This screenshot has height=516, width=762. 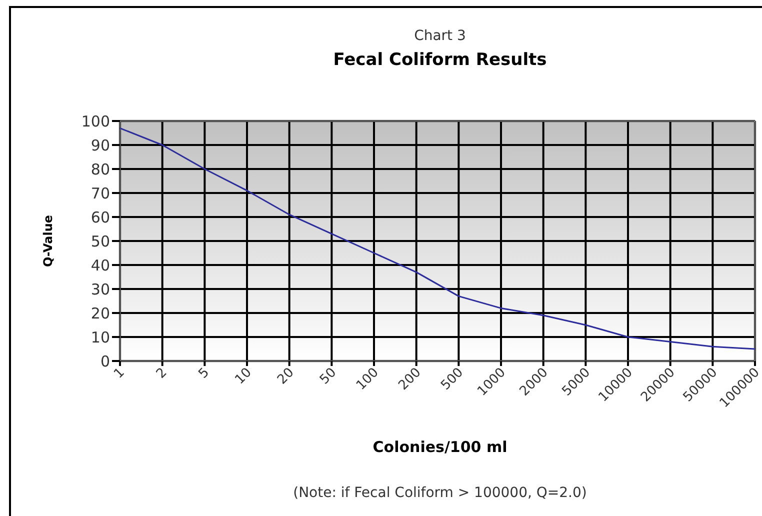 What do you see at coordinates (100, 193) in the screenshot?
I see `y-tick-label: 70` at bounding box center [100, 193].